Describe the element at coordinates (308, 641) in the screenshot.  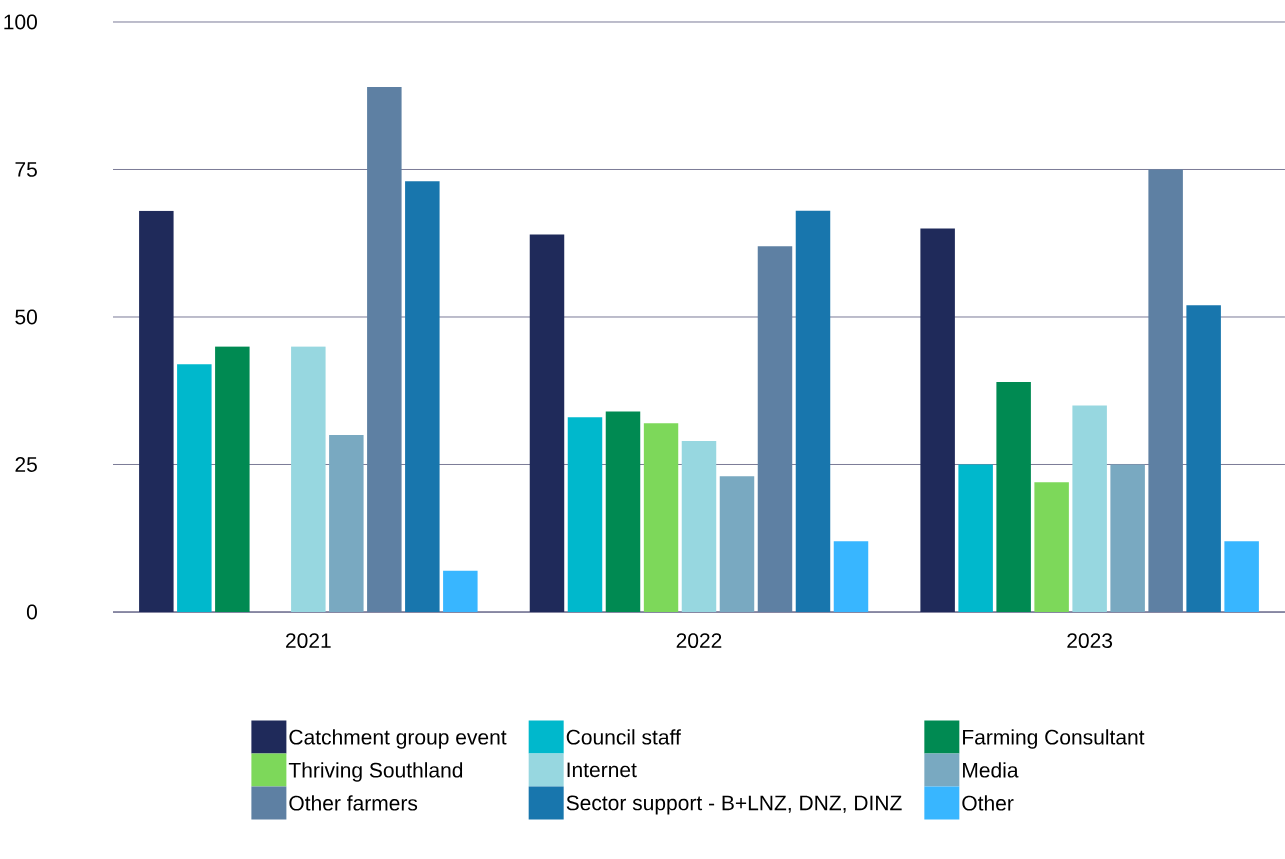
I see `x-tick-label: 2021` at that location.